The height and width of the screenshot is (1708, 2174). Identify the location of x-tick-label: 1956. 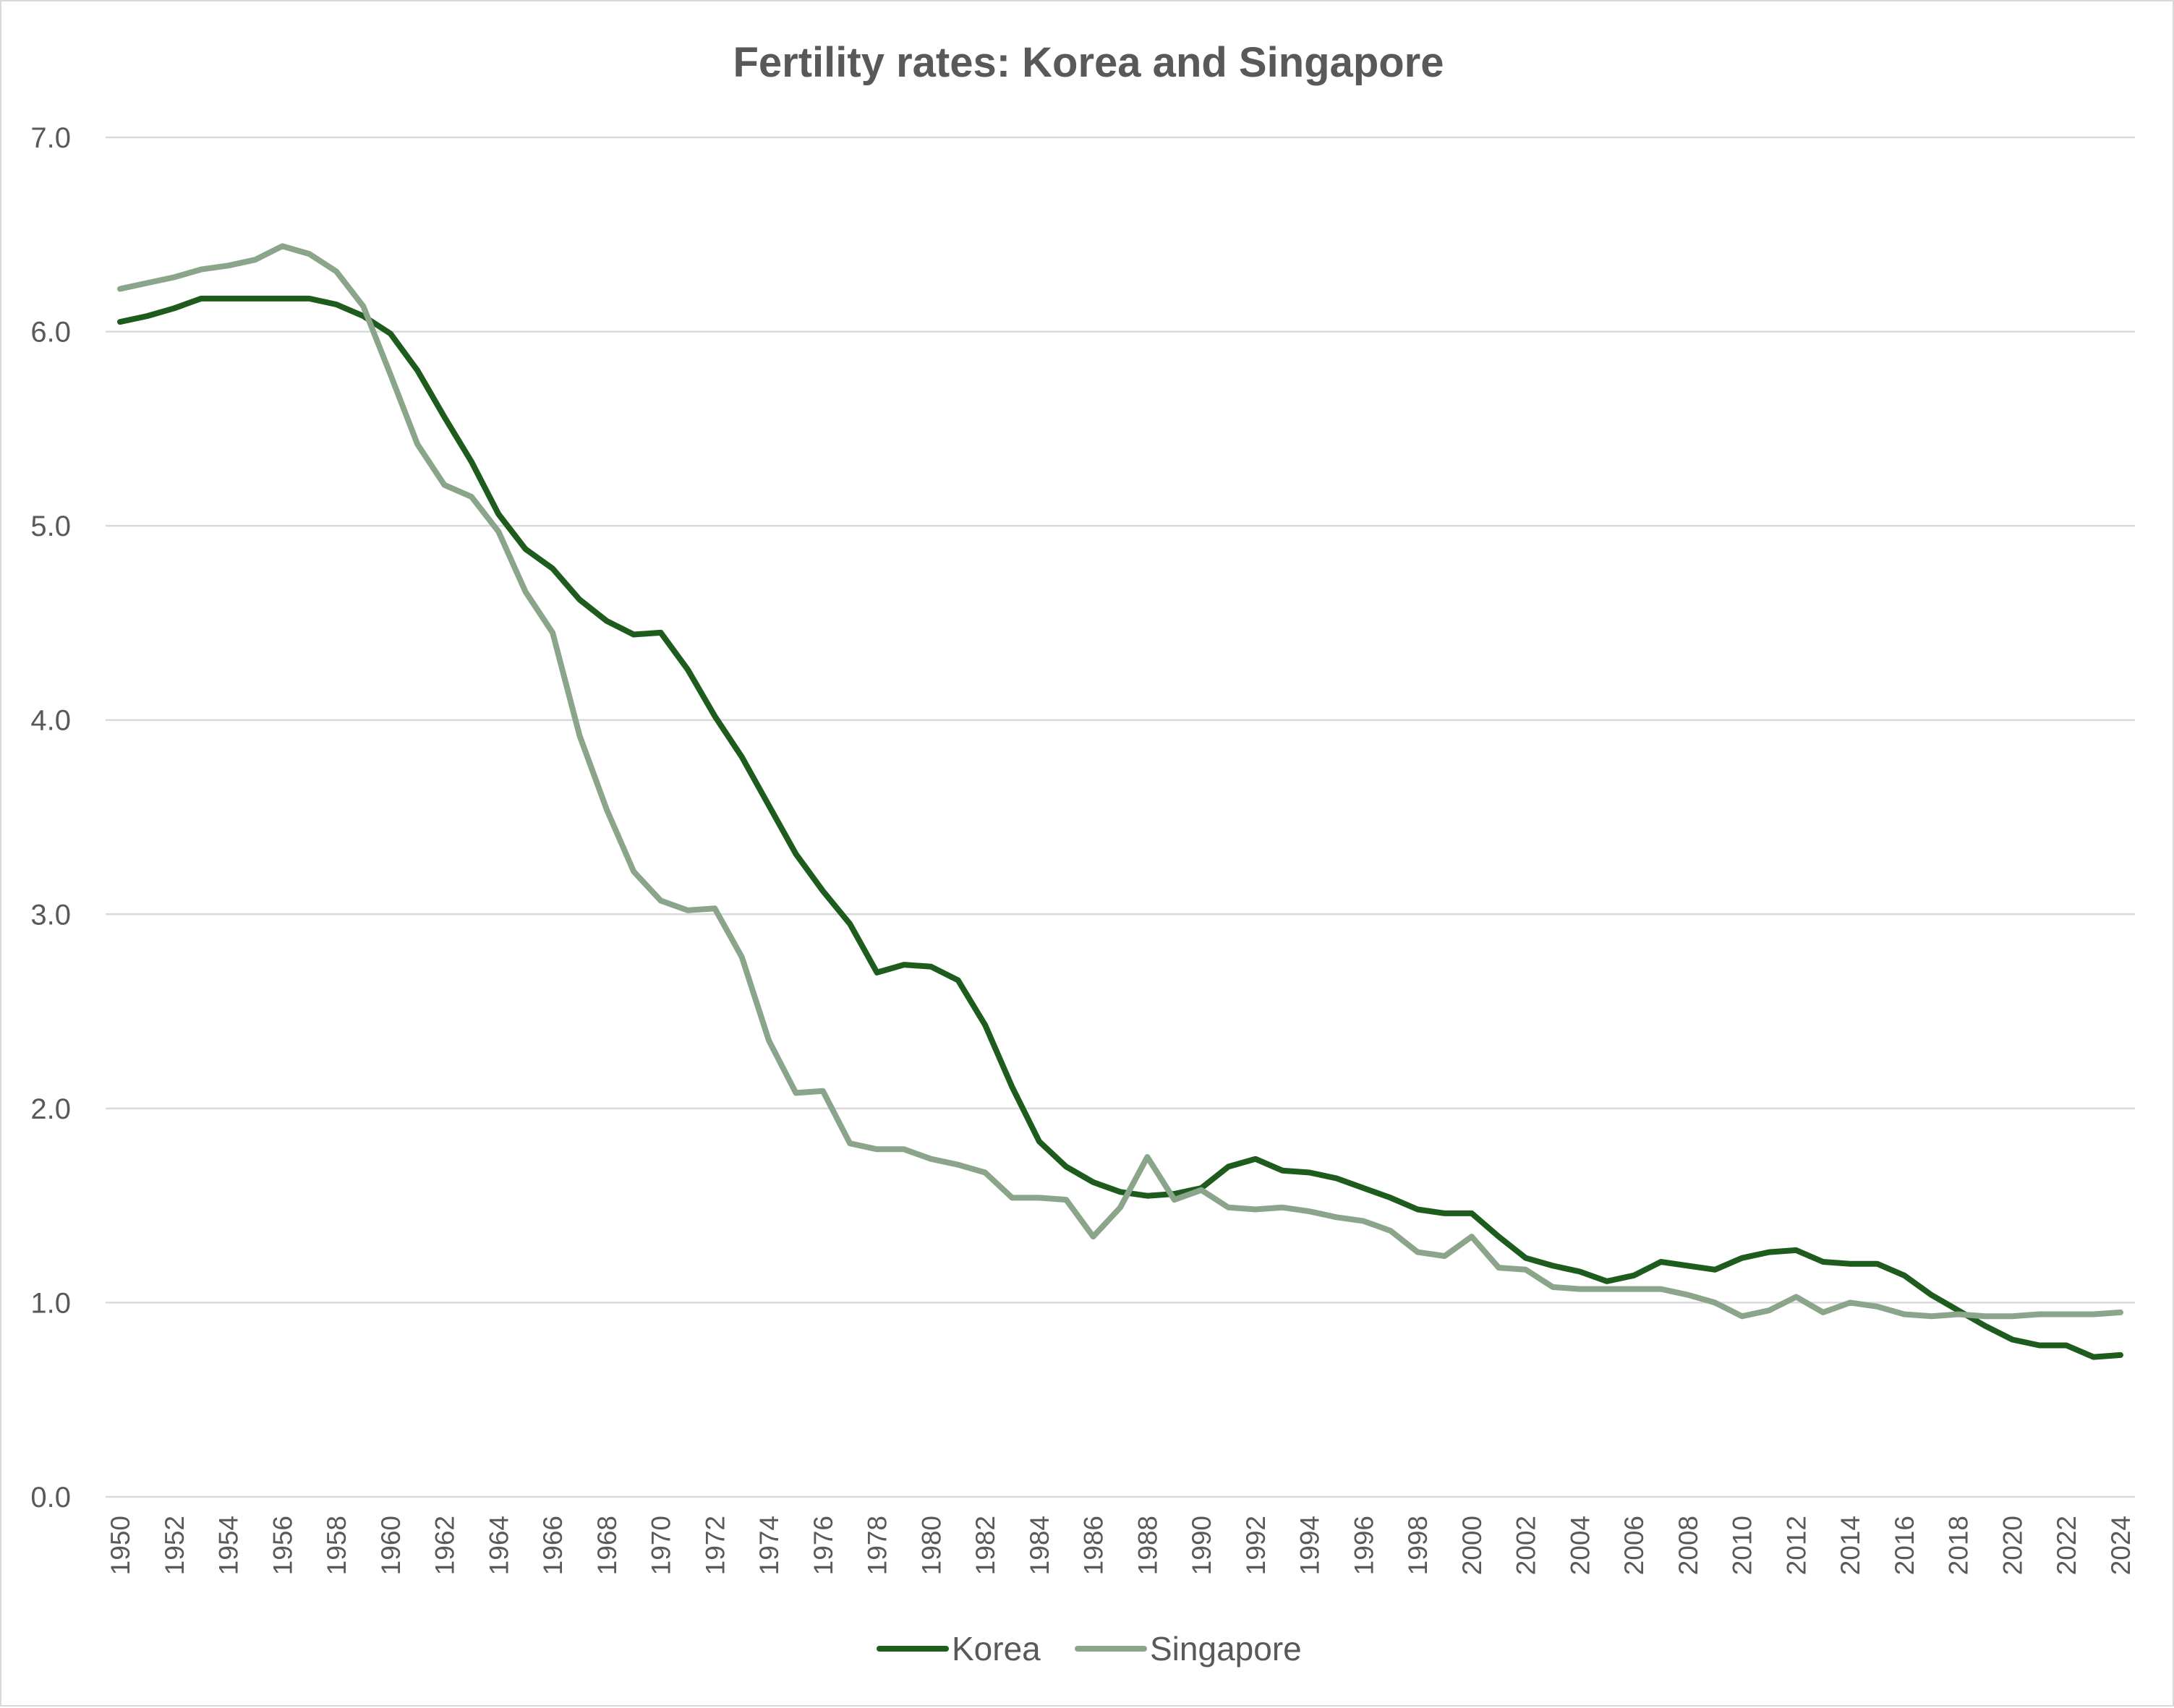
(282, 1546).